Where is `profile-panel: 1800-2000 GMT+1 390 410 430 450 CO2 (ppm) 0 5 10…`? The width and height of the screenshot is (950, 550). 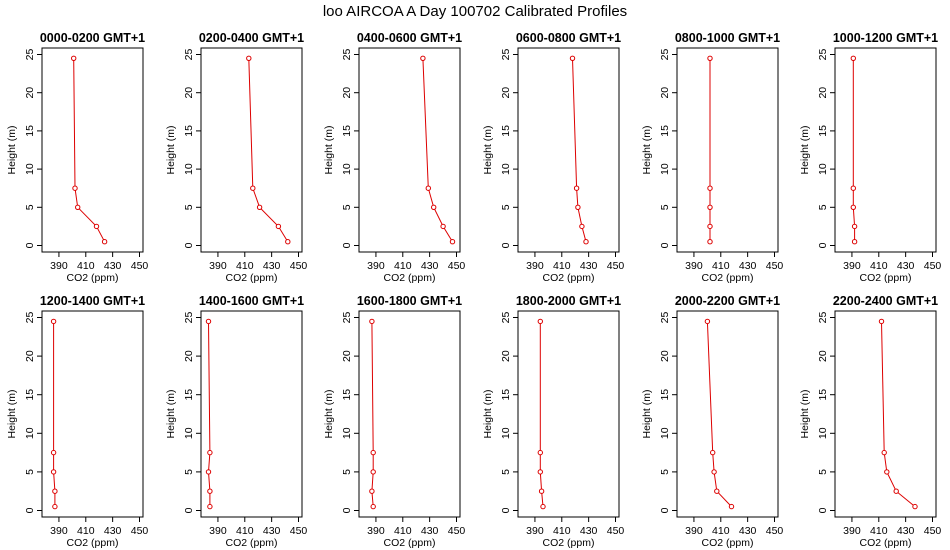 profile-panel: 1800-2000 GMT+1 390 410 430 450 CO2 (ppm) 0 5 10… is located at coordinates (553, 421).